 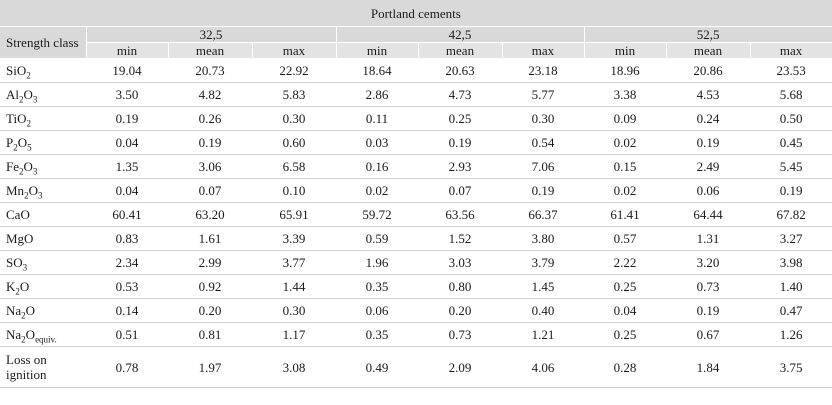 I want to click on value-cell: 61.41, so click(x=625, y=214).